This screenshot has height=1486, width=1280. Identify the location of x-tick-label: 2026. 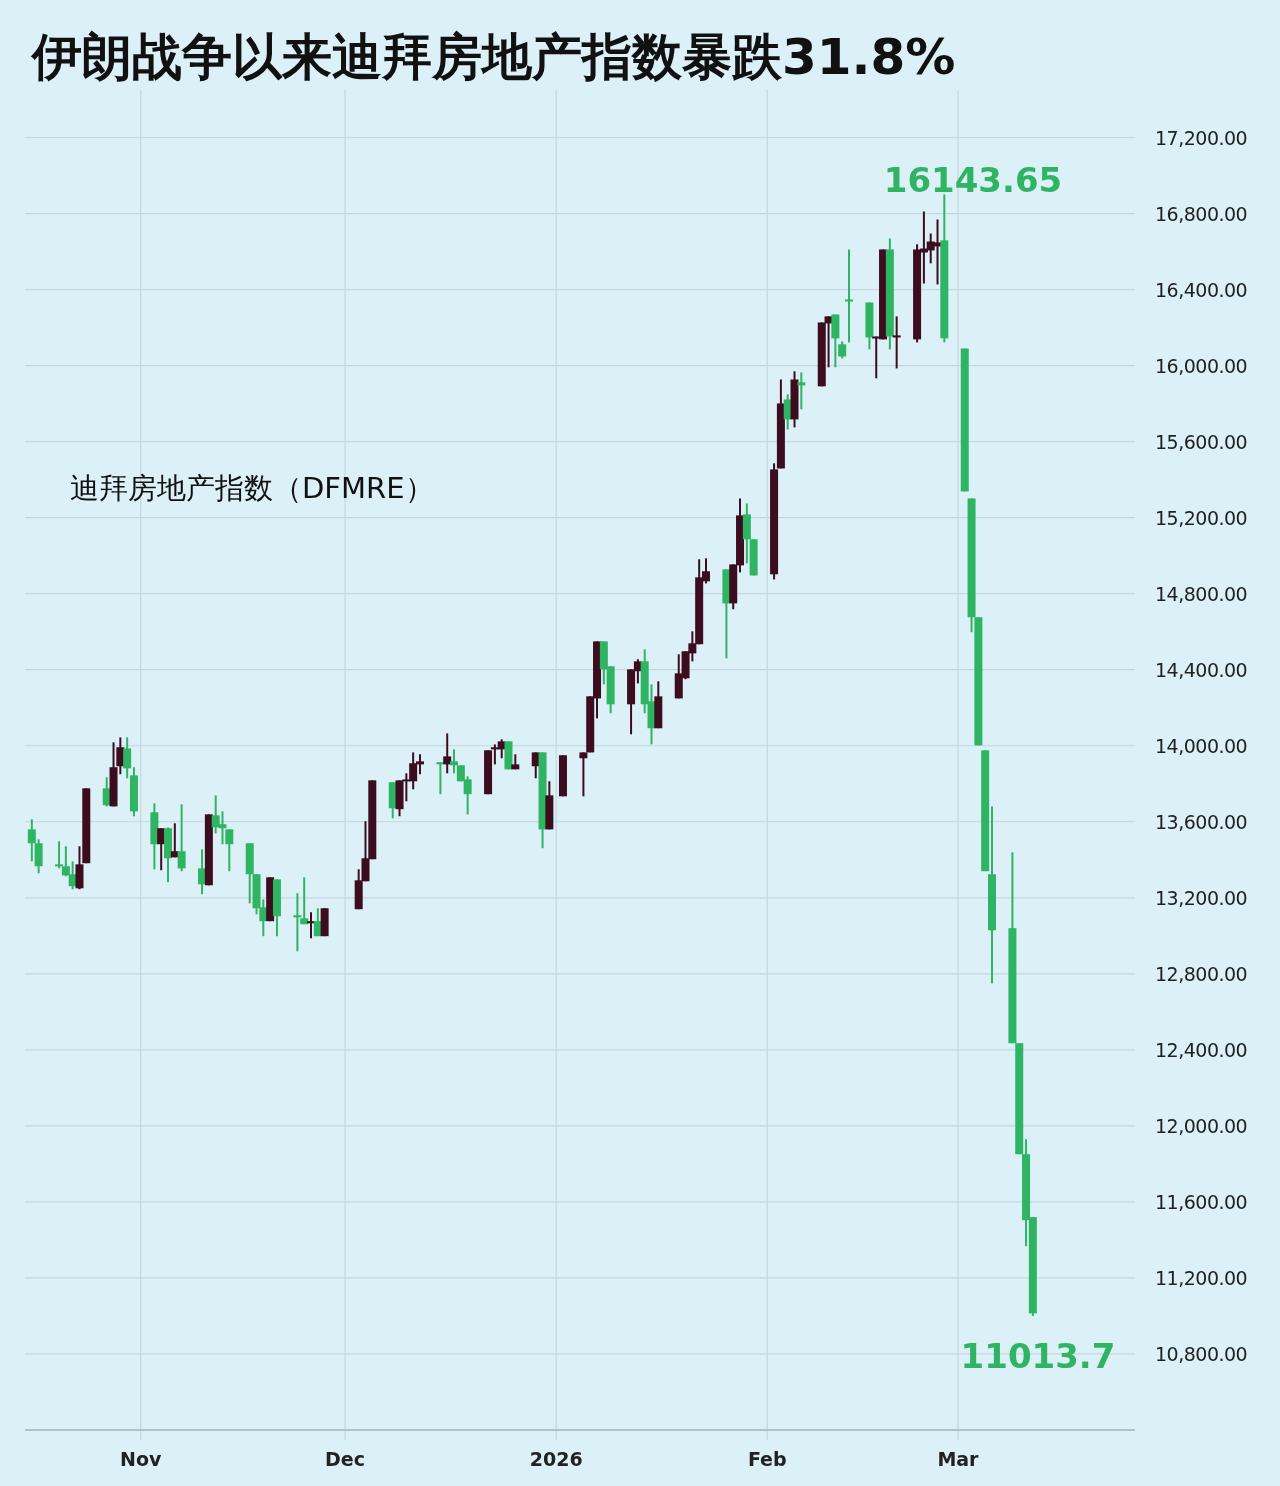
(556, 1459).